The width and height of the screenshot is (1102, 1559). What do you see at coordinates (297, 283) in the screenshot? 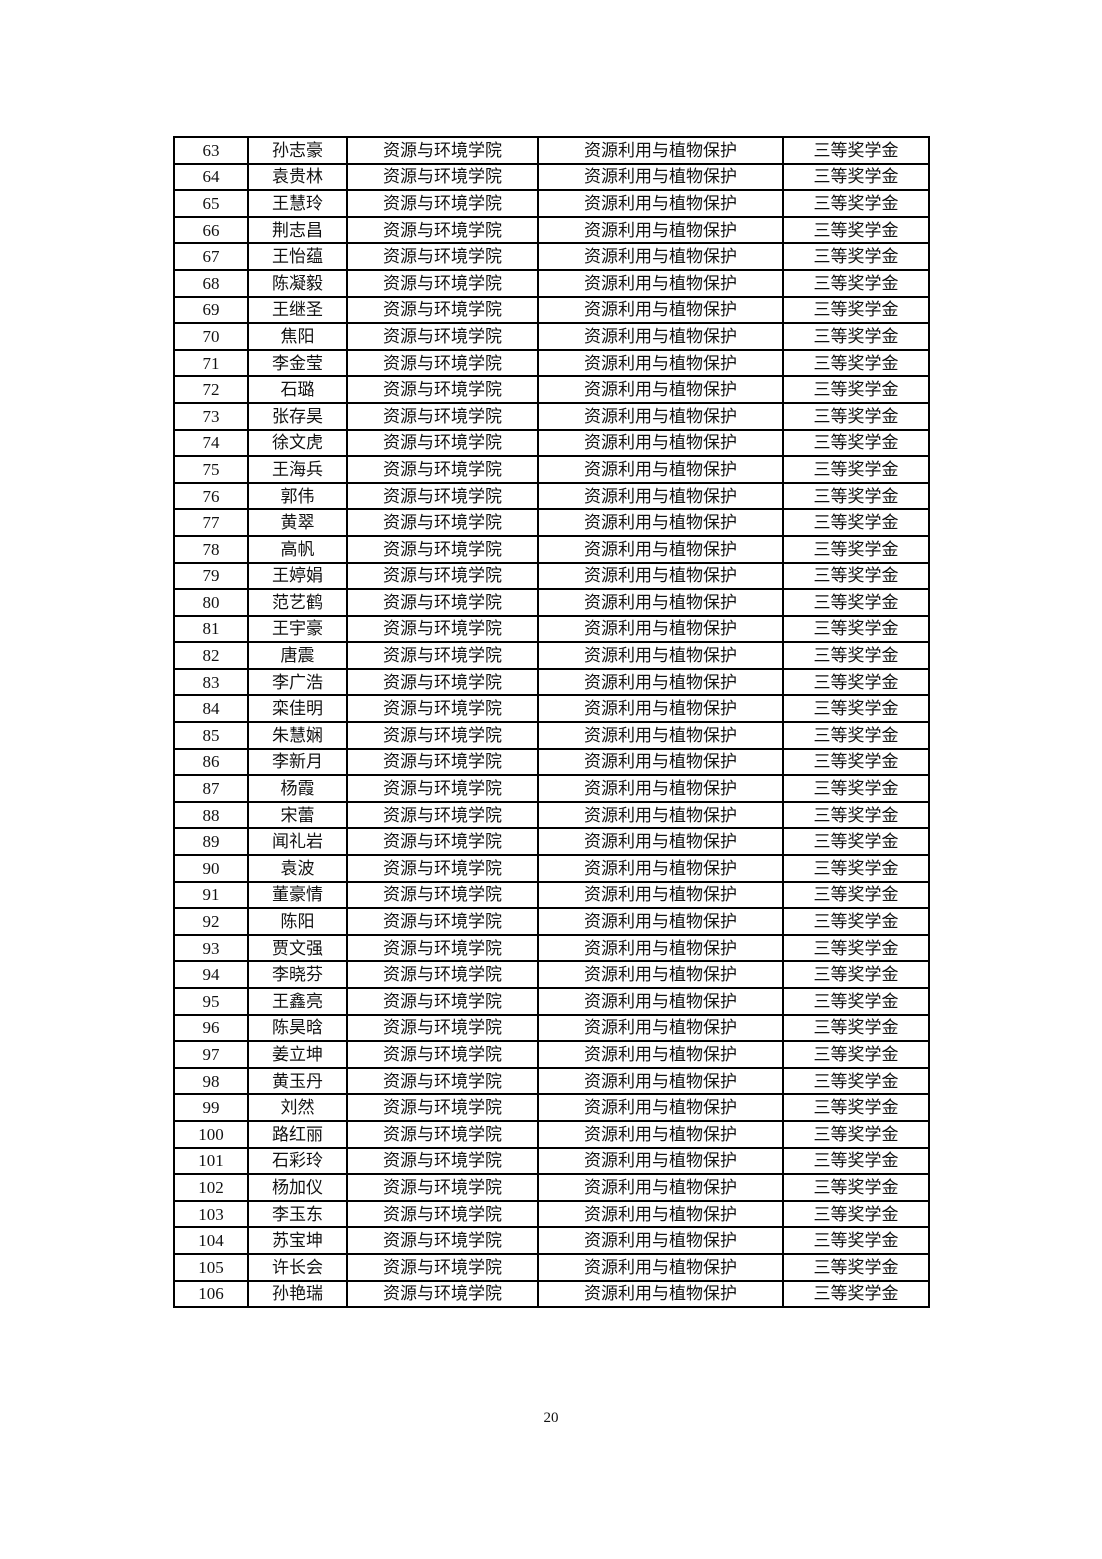
I see `cell-name: 陈凝毅` at bounding box center [297, 283].